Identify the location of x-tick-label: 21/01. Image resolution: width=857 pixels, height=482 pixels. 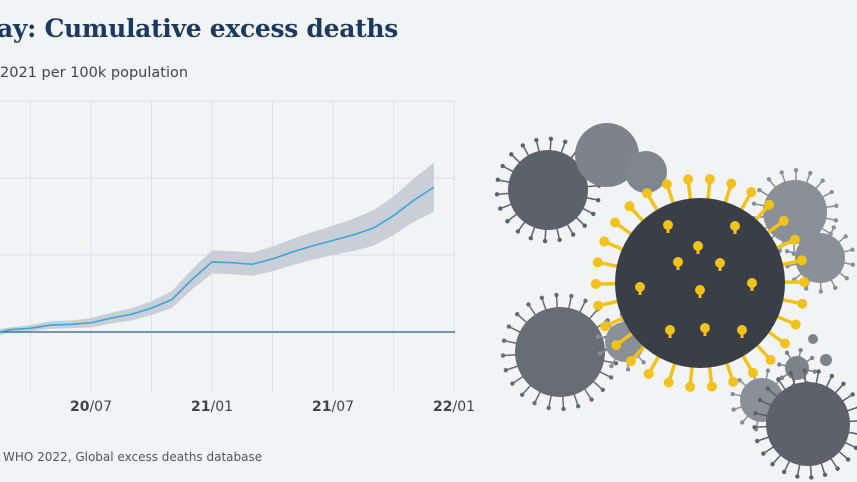
(212, 407).